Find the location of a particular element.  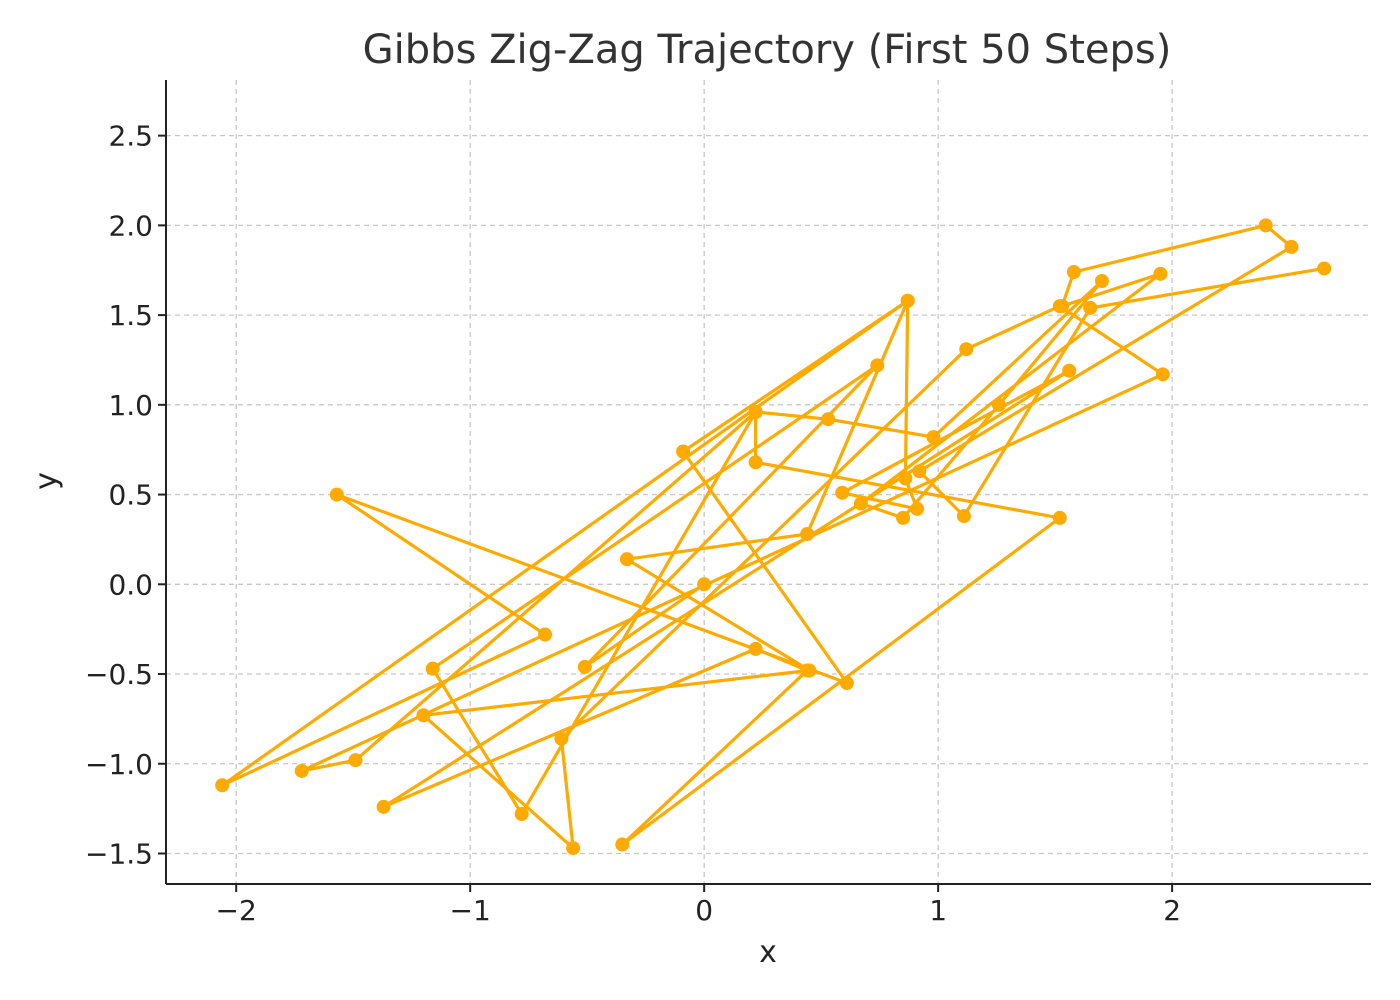

y-tick-label: 0.0 is located at coordinates (130, 584).